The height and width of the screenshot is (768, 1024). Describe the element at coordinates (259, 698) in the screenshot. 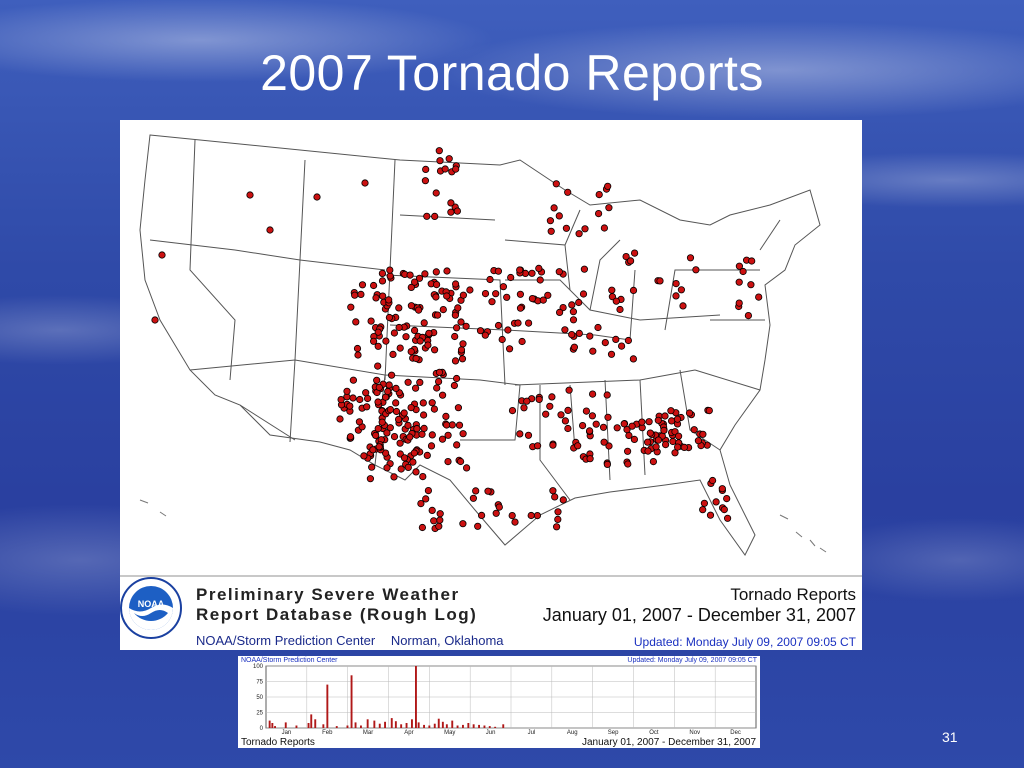

I see `histogram-y-tick: 50` at that location.